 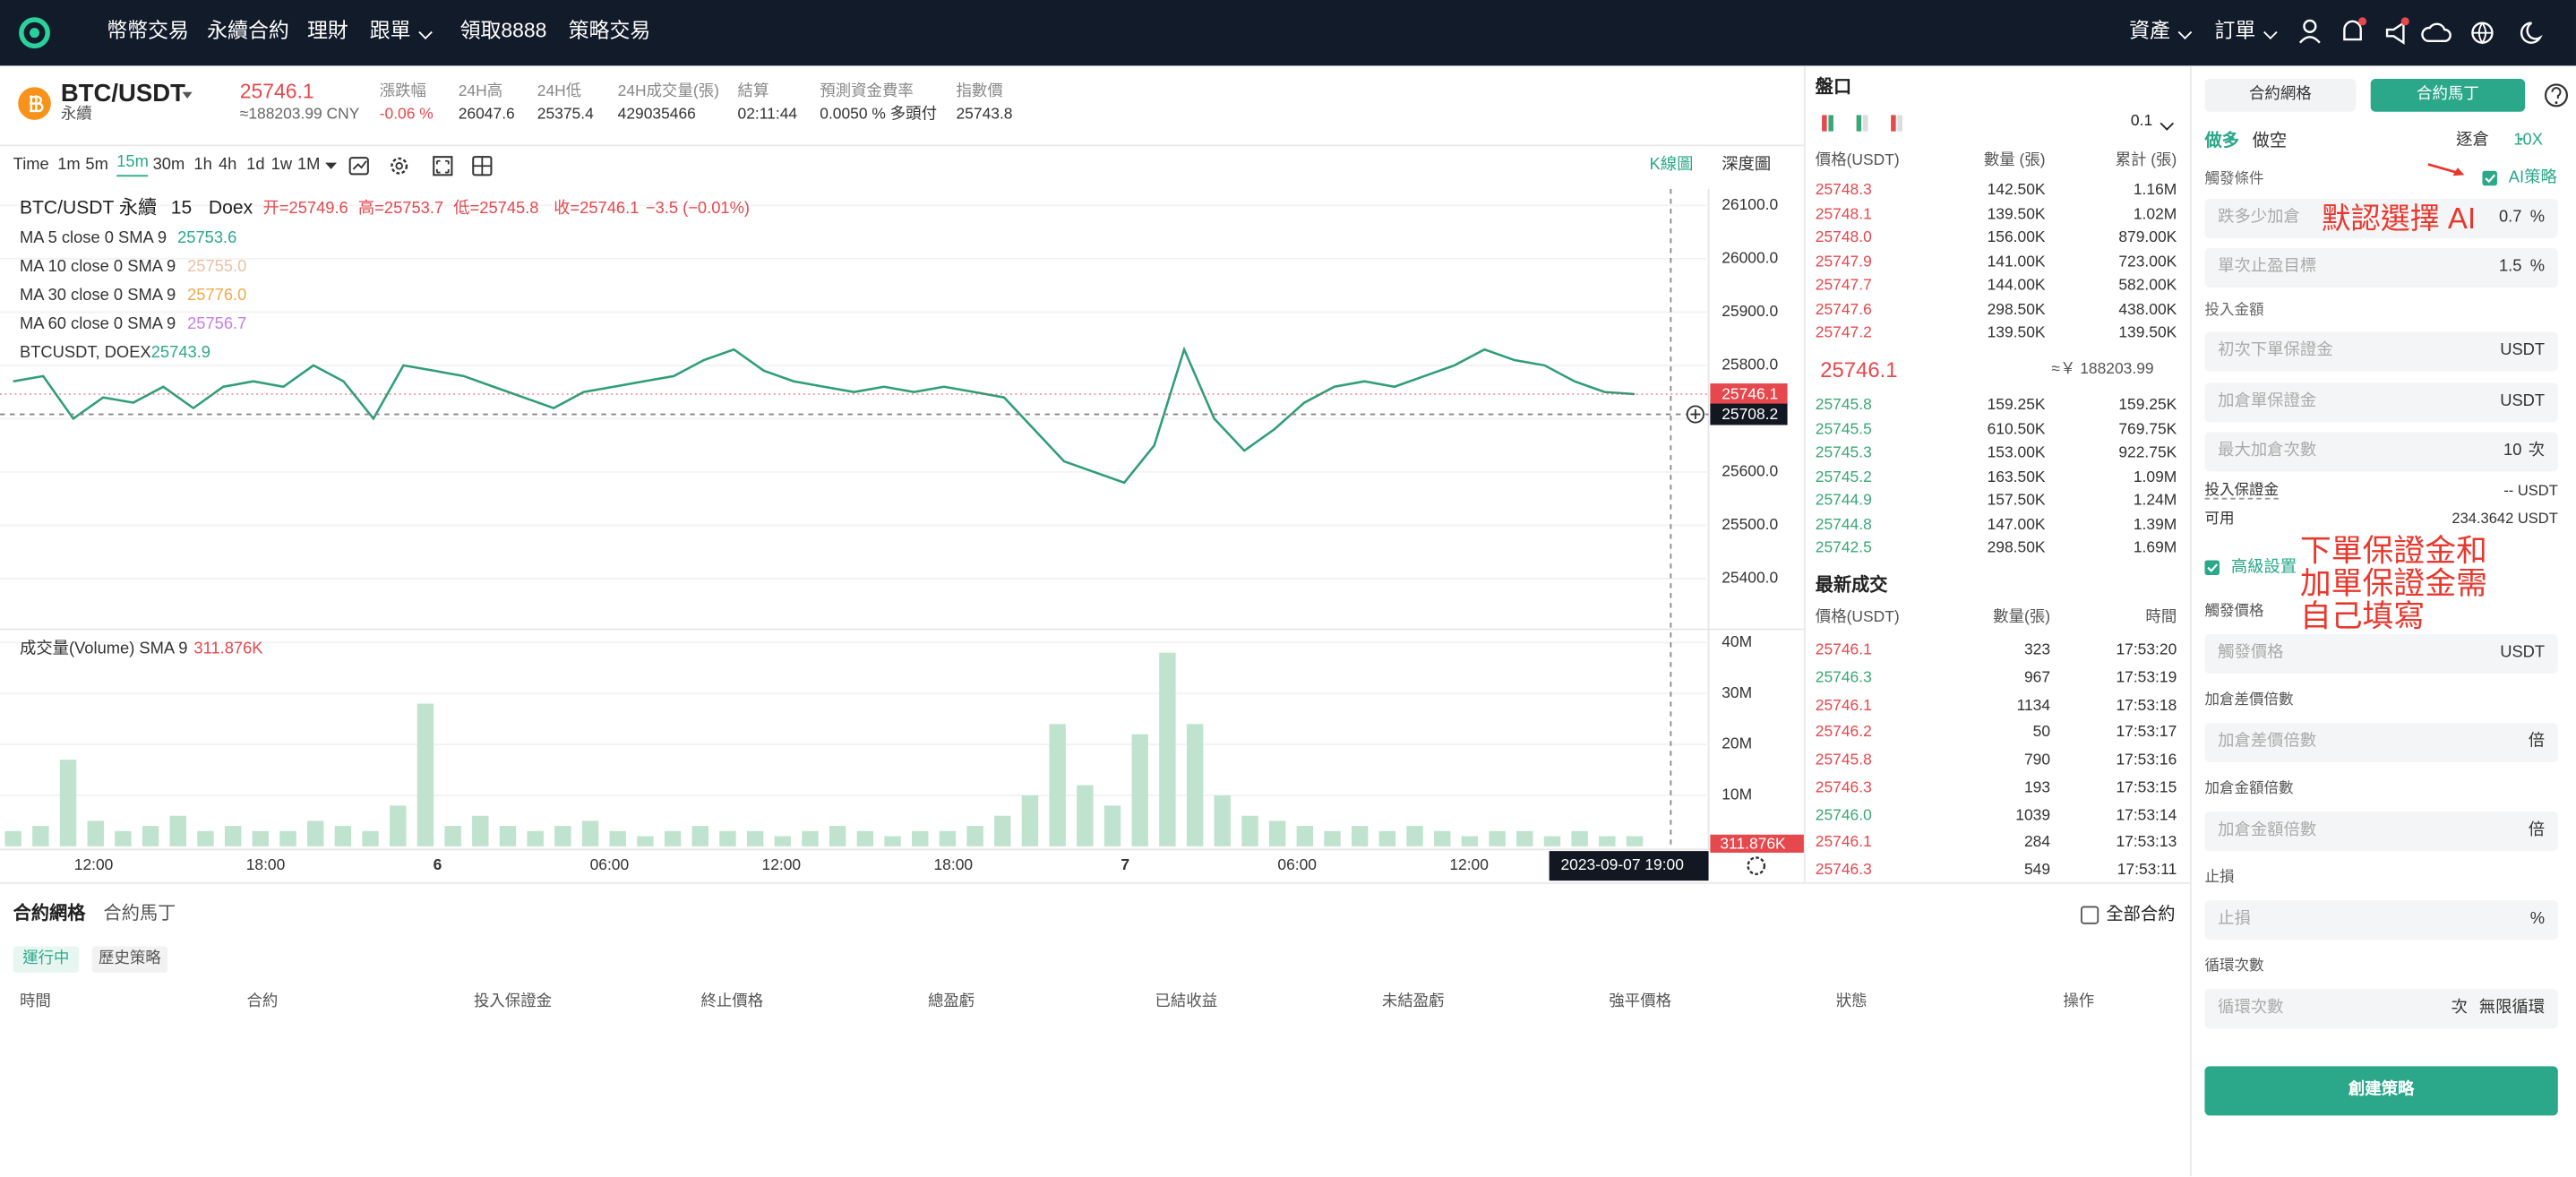 I want to click on all-contracts-label: 全部合約, so click(x=2141, y=915).